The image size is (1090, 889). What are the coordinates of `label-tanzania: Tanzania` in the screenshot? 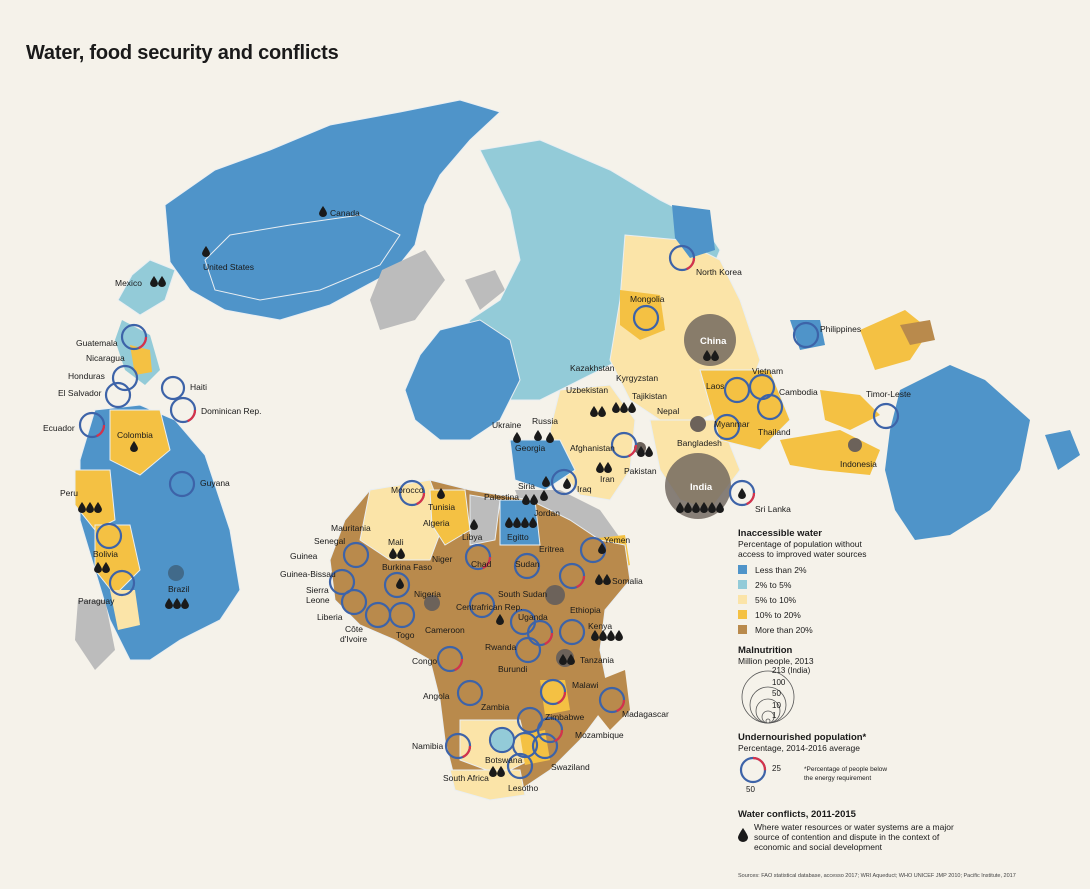 It's located at (597, 660).